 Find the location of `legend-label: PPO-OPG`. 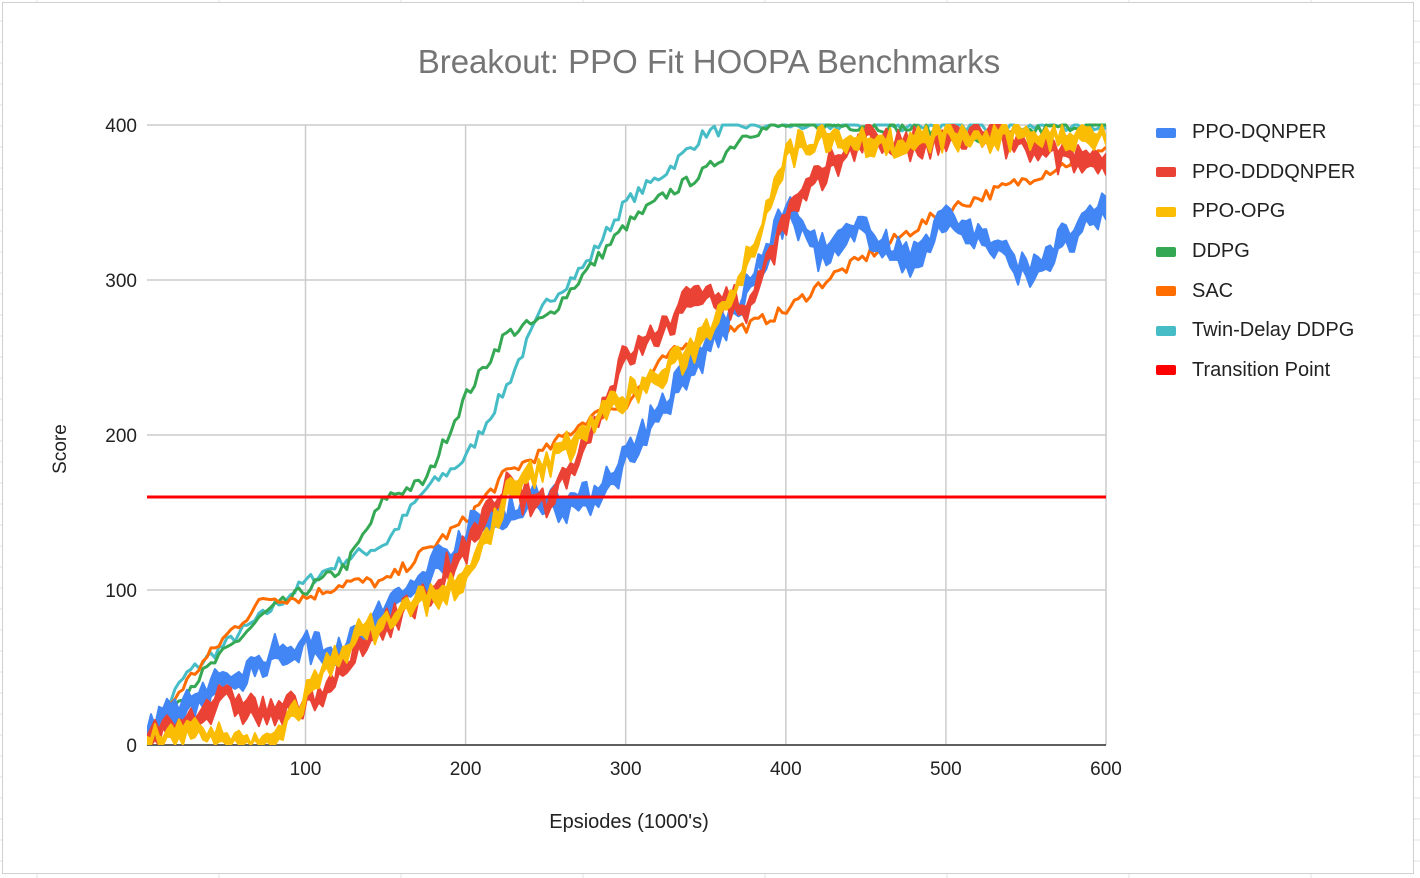

legend-label: PPO-OPG is located at coordinates (1239, 211).